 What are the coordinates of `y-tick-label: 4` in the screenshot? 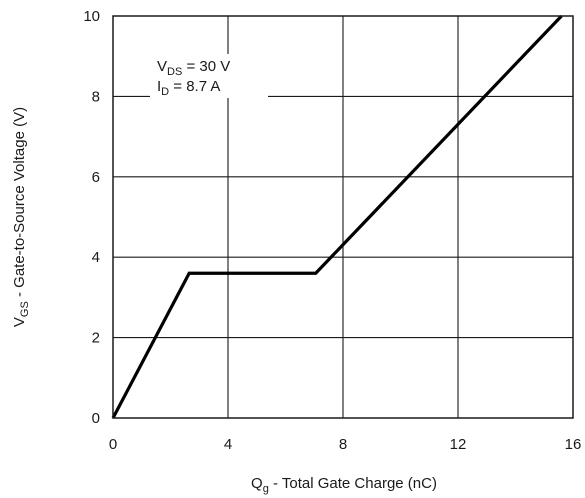 It's located at (96, 257).